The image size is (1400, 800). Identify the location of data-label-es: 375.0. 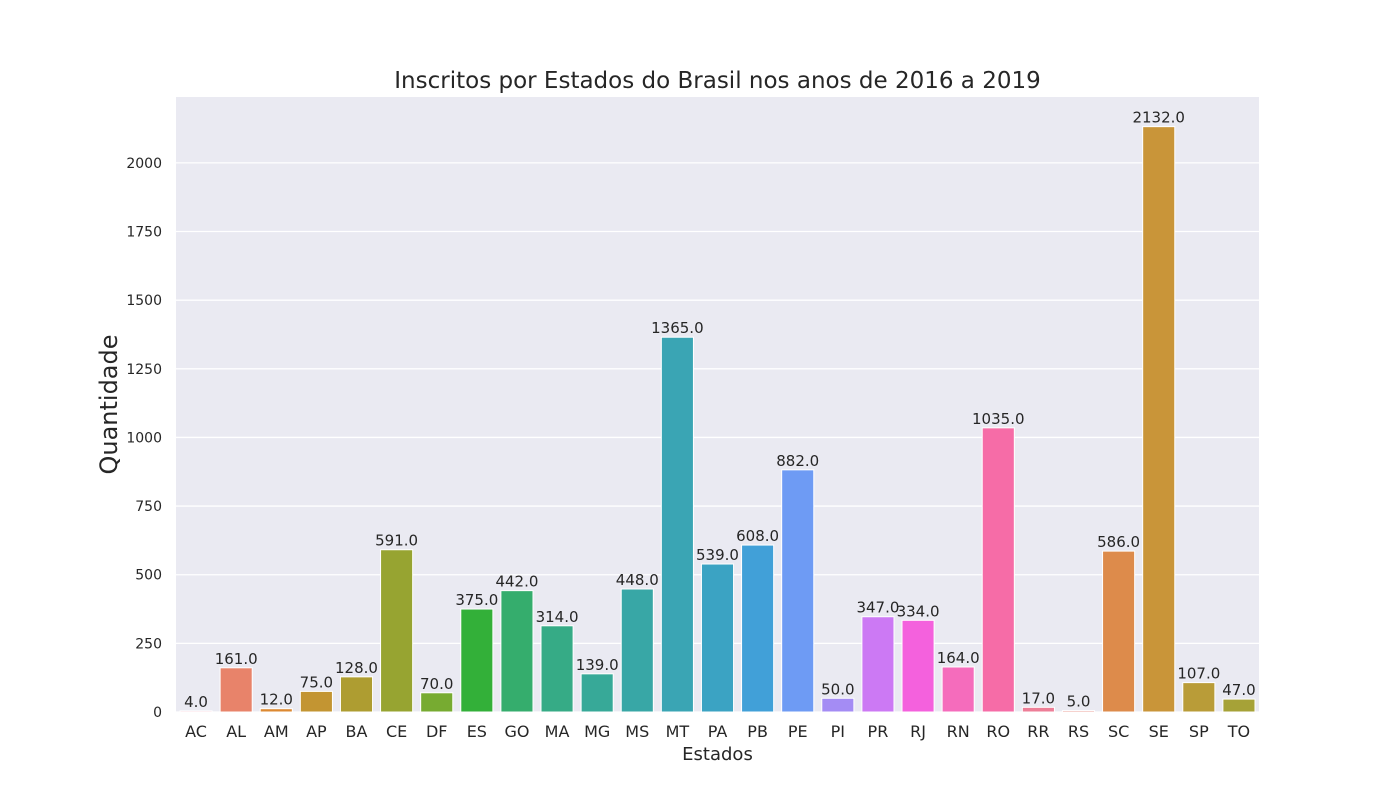
(476, 600).